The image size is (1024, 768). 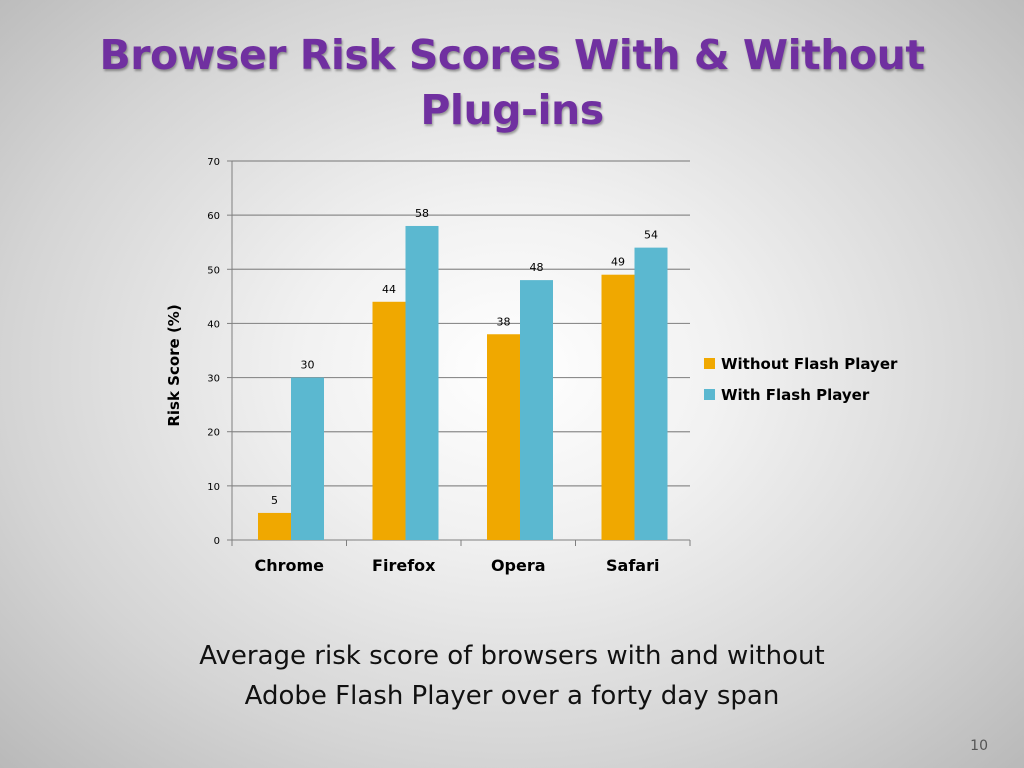 I want to click on bar-chrome-without-flash, so click(x=274, y=526).